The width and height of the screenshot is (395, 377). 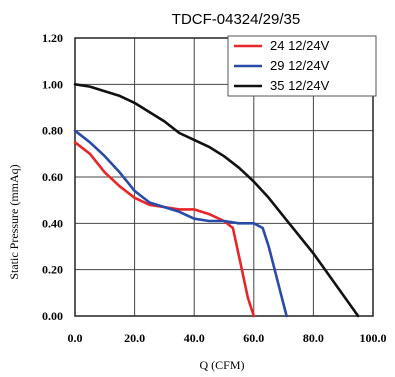 I want to click on legend-label: 29 12/24V, so click(x=300, y=65).